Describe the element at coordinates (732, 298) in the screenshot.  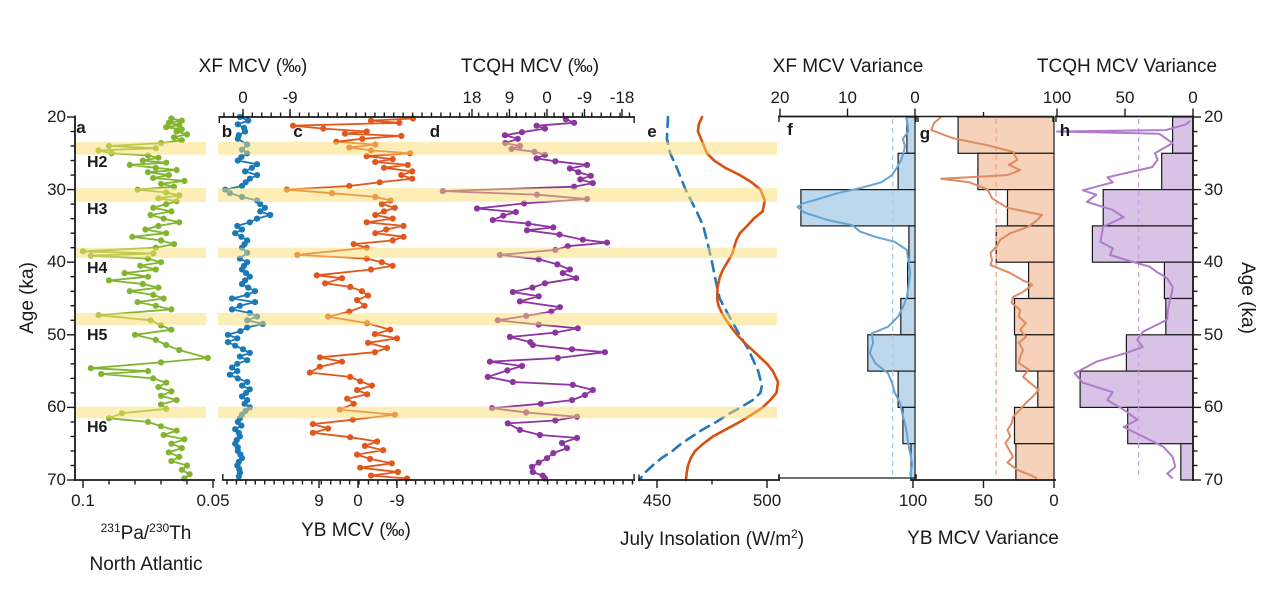
I see `series-insolation-solid` at that location.